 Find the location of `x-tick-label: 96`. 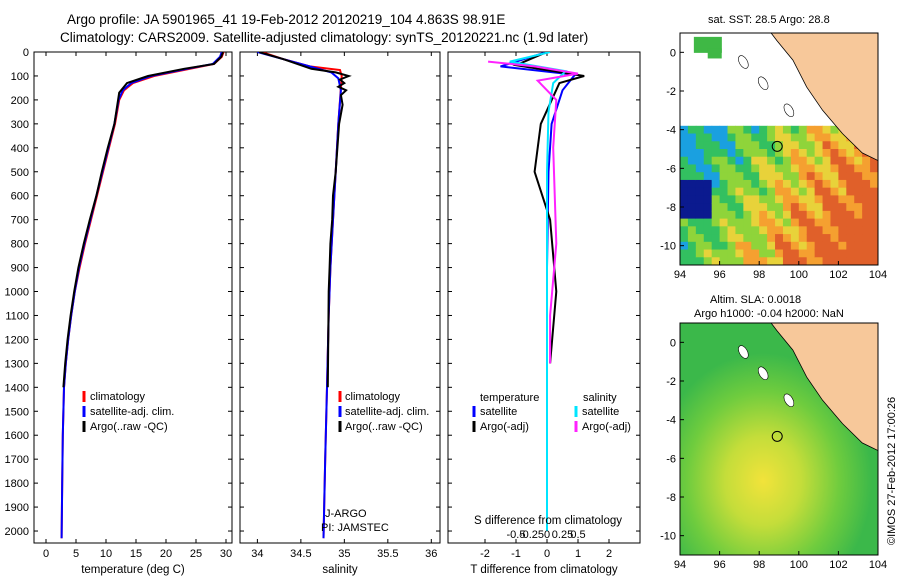

x-tick-label: 96 is located at coordinates (719, 565).